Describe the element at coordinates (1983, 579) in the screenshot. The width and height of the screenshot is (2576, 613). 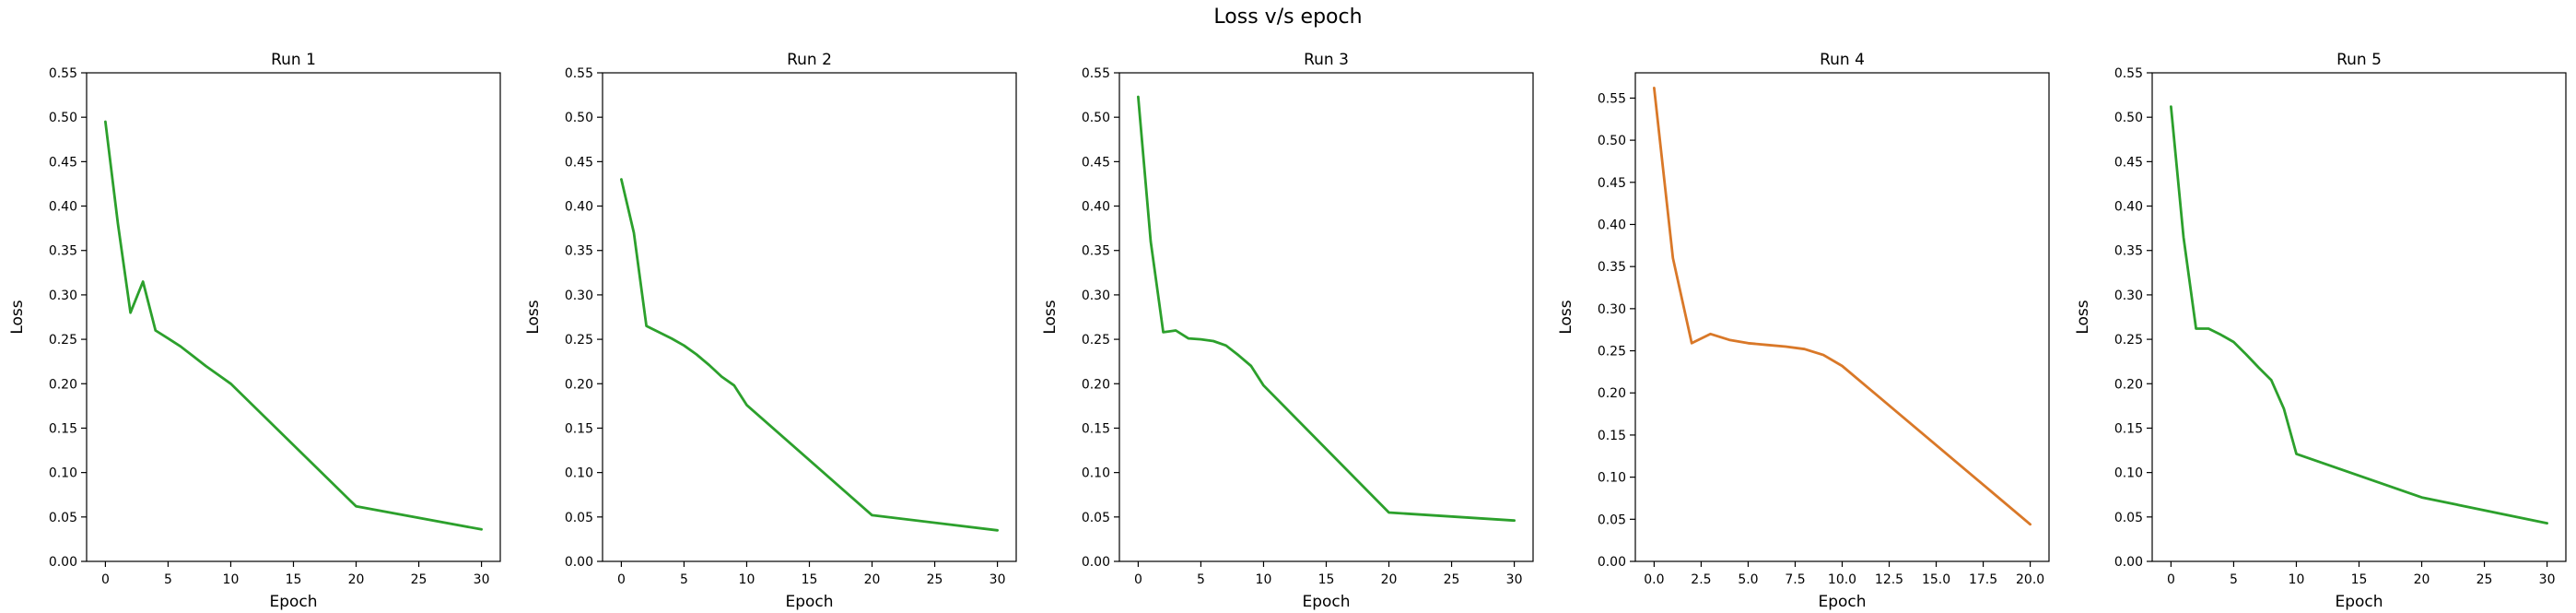
I see `x-tick-label: 17.5` at that location.